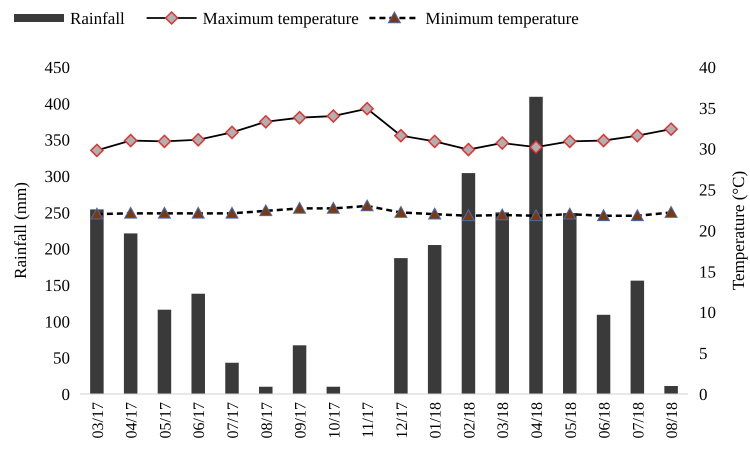  Describe the element at coordinates (267, 420) in the screenshot. I see `x-tick-label: 08/17` at that location.